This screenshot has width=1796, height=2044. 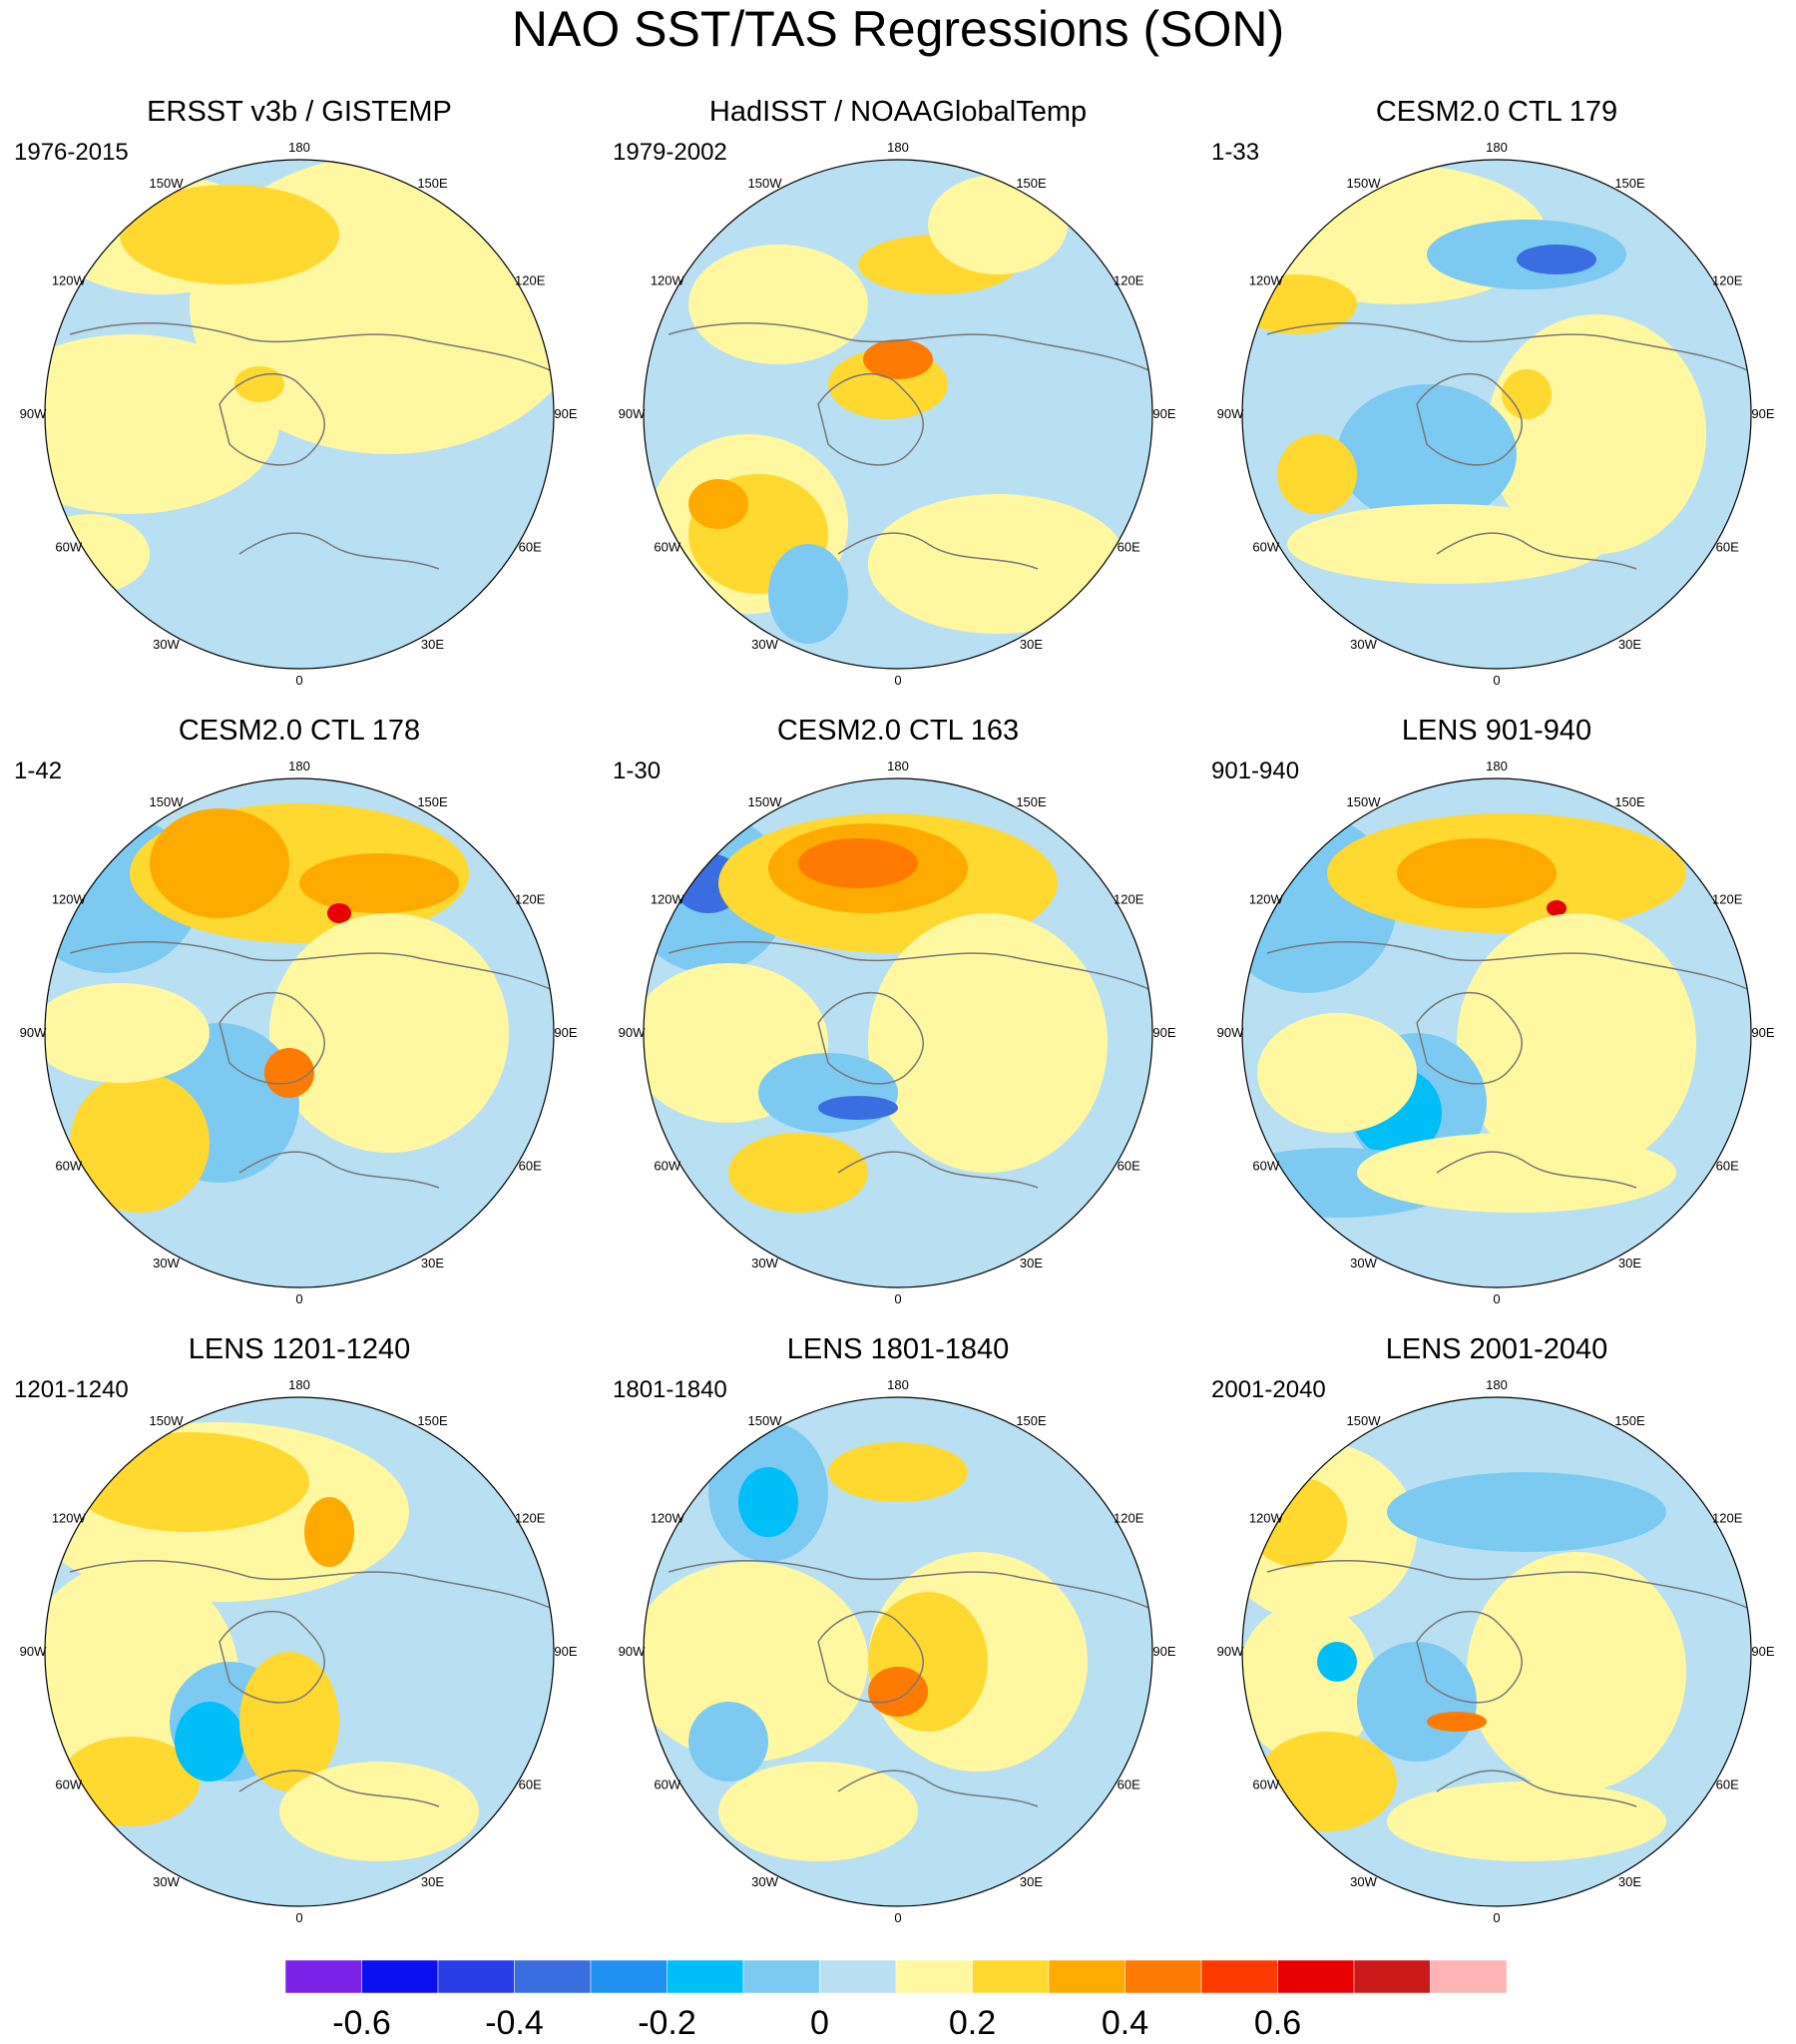 I want to click on period-label: 1979-2002, so click(x=670, y=152).